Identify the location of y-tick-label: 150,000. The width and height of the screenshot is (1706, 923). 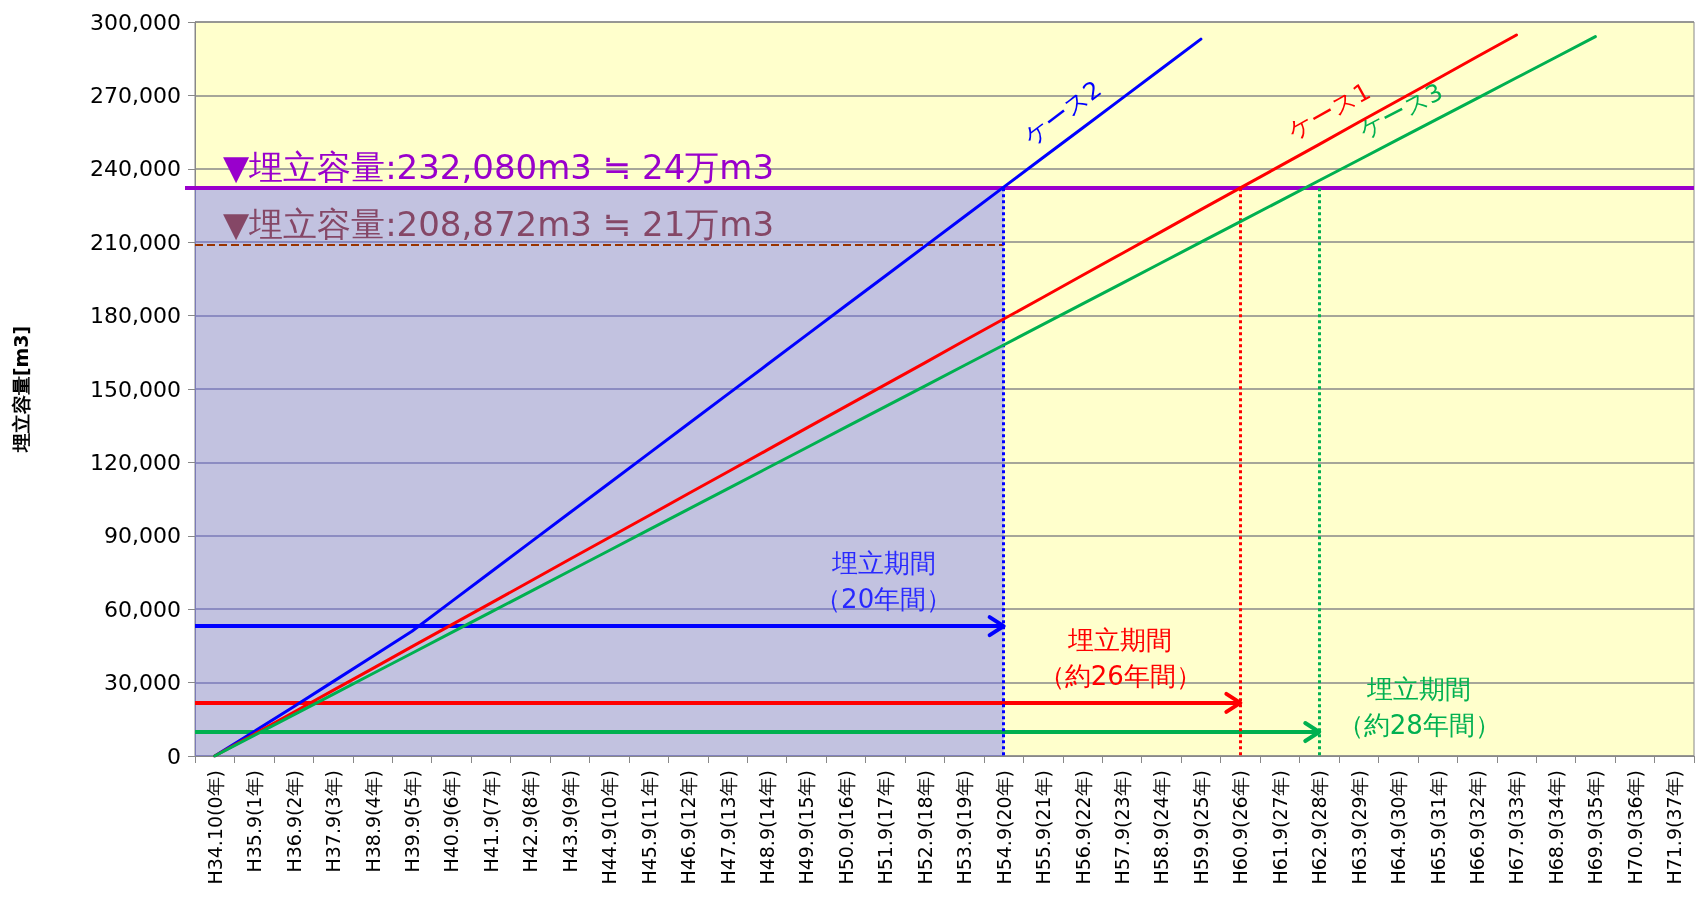
(135, 389).